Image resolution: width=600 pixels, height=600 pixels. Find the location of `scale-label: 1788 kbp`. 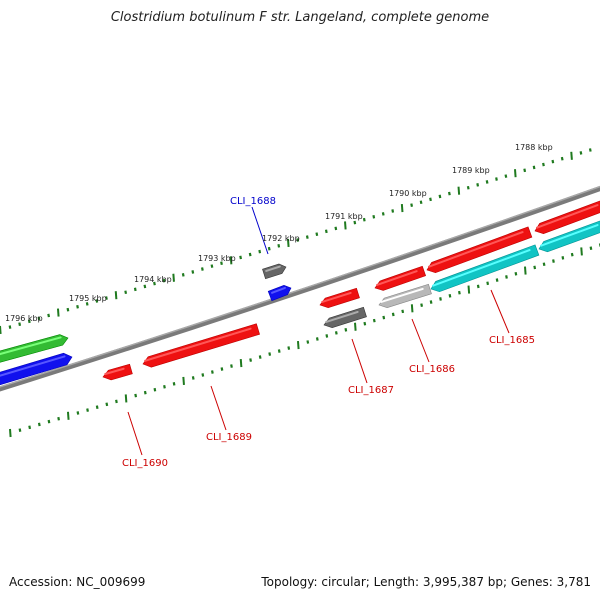

scale-label: 1788 kbp is located at coordinates (534, 147).